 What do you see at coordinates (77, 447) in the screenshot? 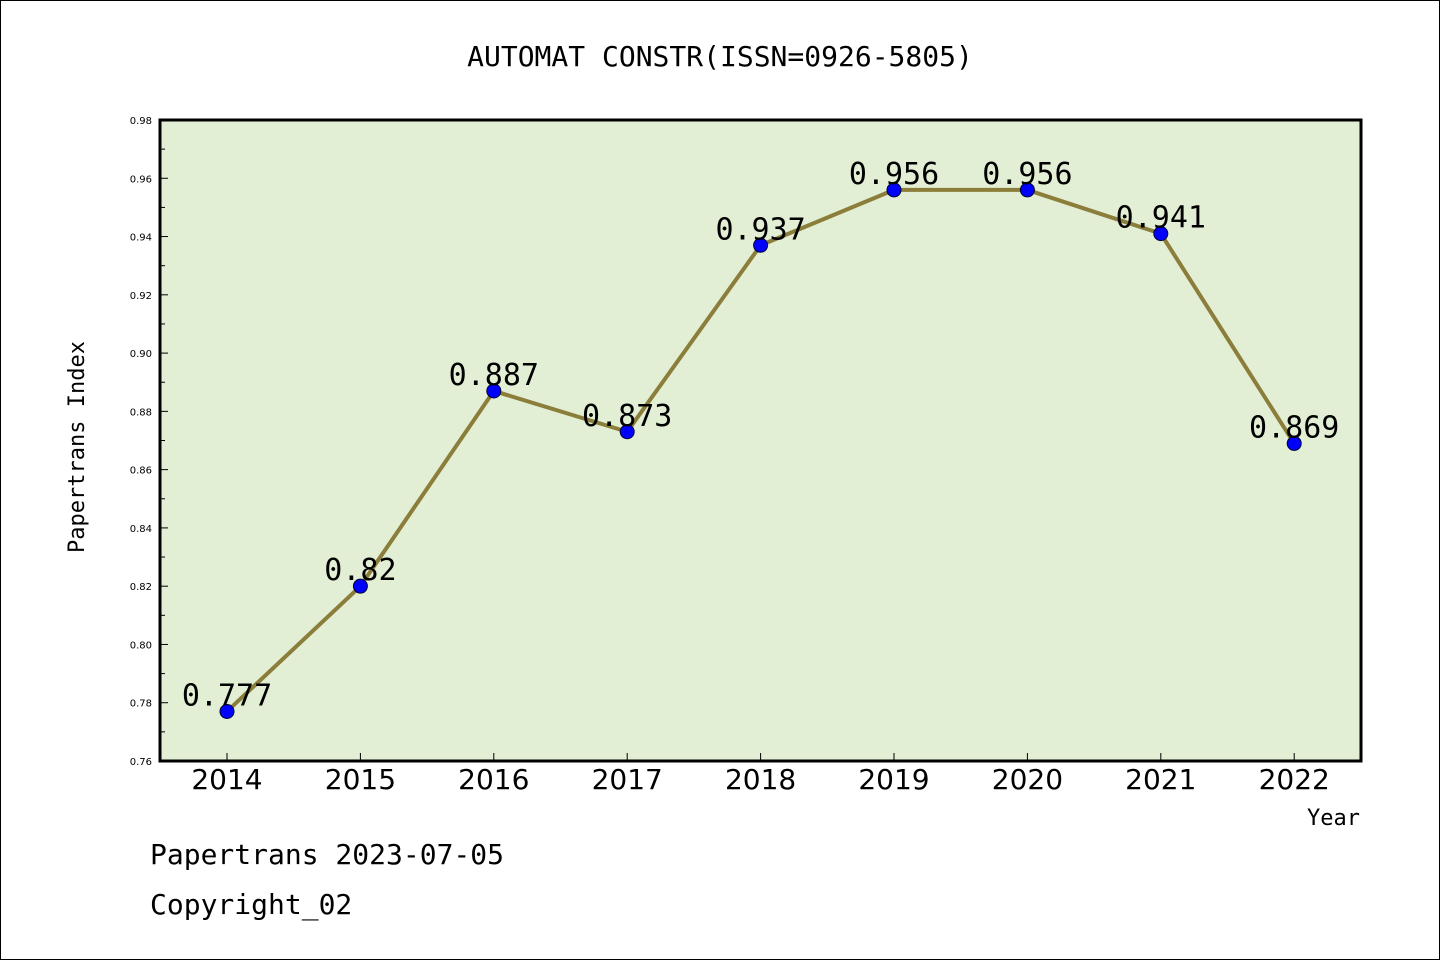
I see `y-axis-label: Papertrans Index` at bounding box center [77, 447].